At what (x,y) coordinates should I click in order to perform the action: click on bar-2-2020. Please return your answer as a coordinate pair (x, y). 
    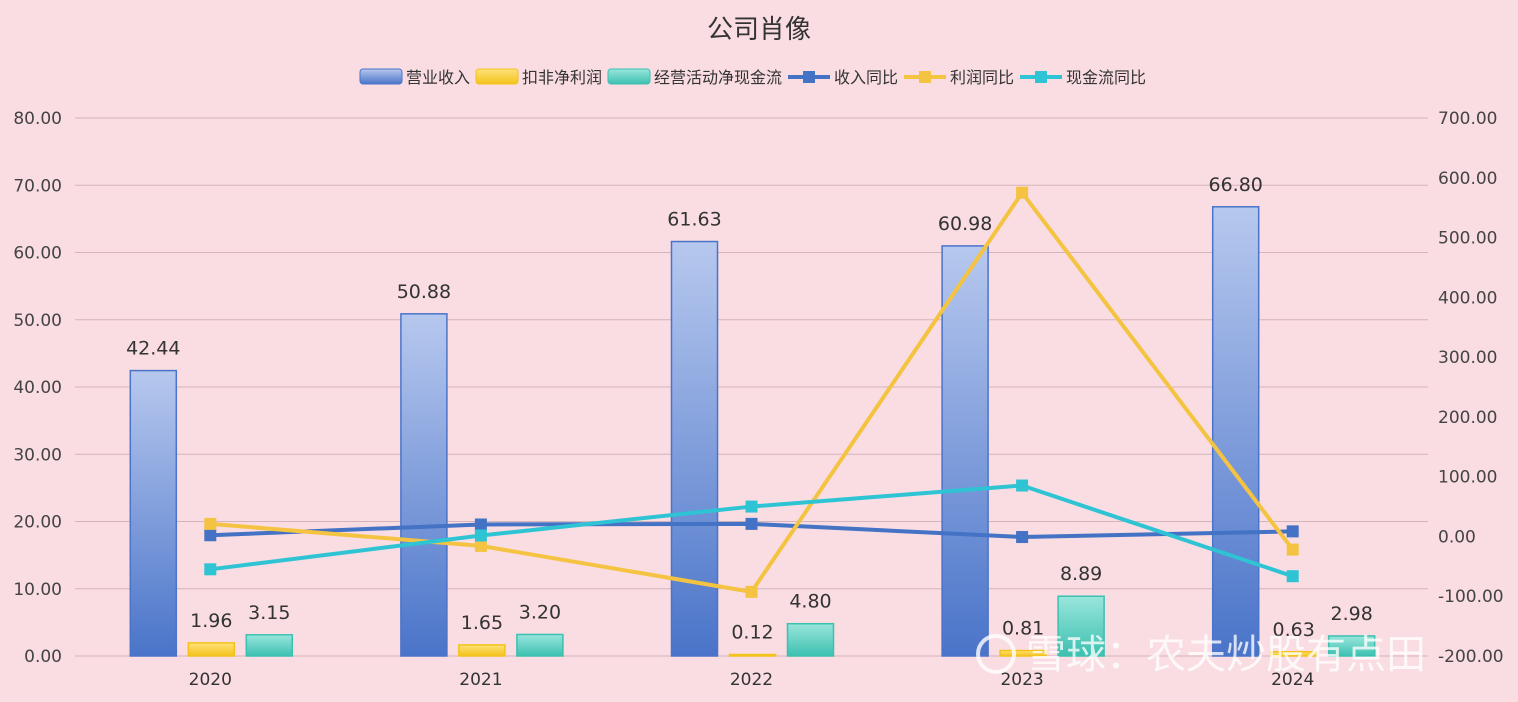
    Looking at the image, I should click on (211, 649).